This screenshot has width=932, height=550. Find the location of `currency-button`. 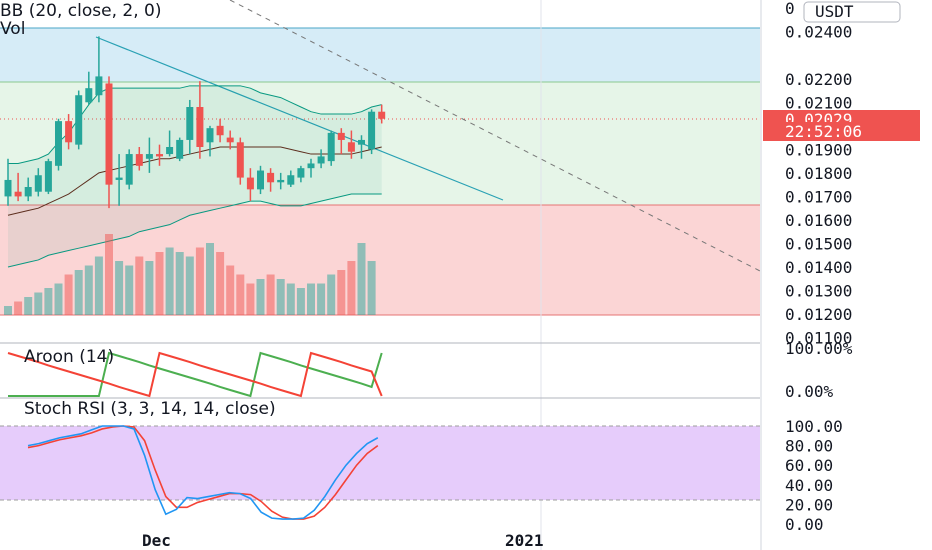

currency-button is located at coordinates (852, 12).